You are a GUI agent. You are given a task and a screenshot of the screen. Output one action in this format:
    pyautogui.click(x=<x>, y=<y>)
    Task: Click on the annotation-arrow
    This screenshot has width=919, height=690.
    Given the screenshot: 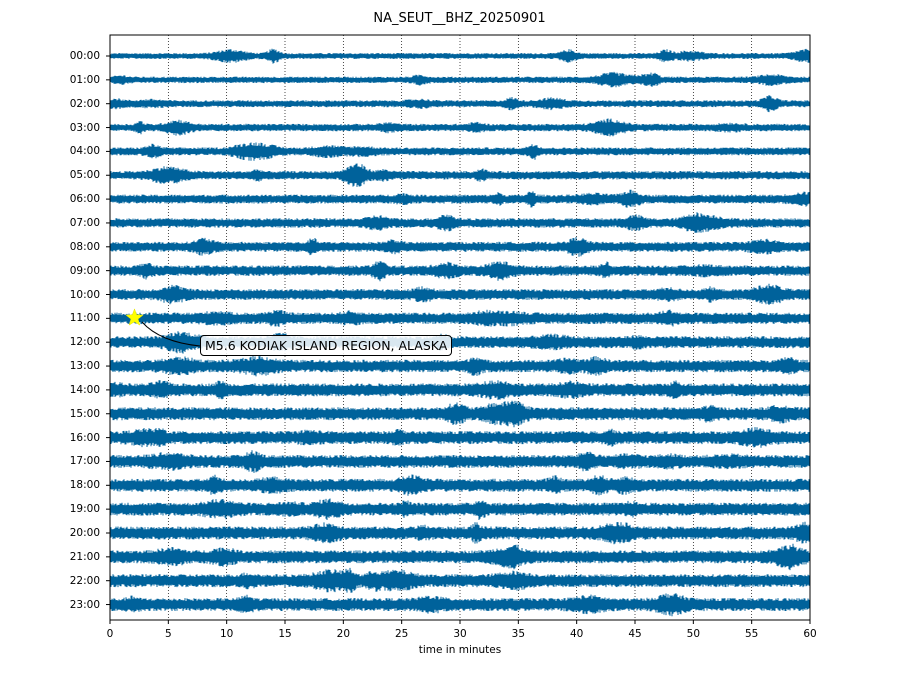 What is the action you would take?
    pyautogui.click(x=171, y=334)
    